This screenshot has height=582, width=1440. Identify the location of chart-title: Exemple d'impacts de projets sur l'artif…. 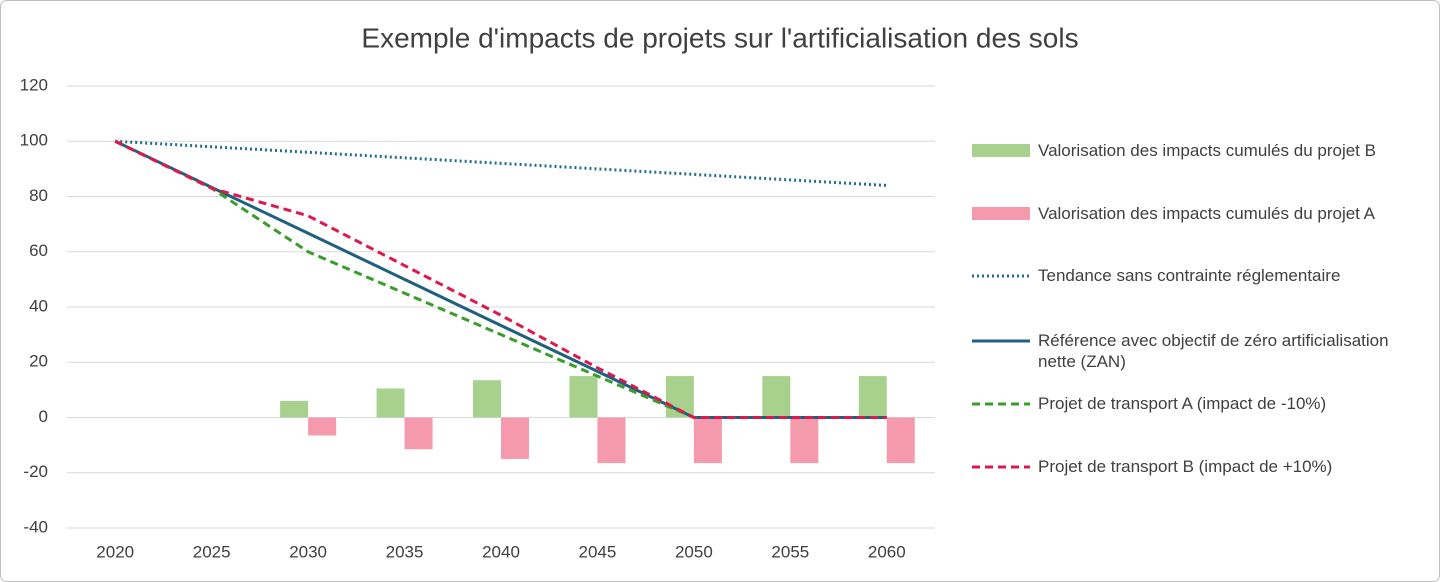
(719, 37).